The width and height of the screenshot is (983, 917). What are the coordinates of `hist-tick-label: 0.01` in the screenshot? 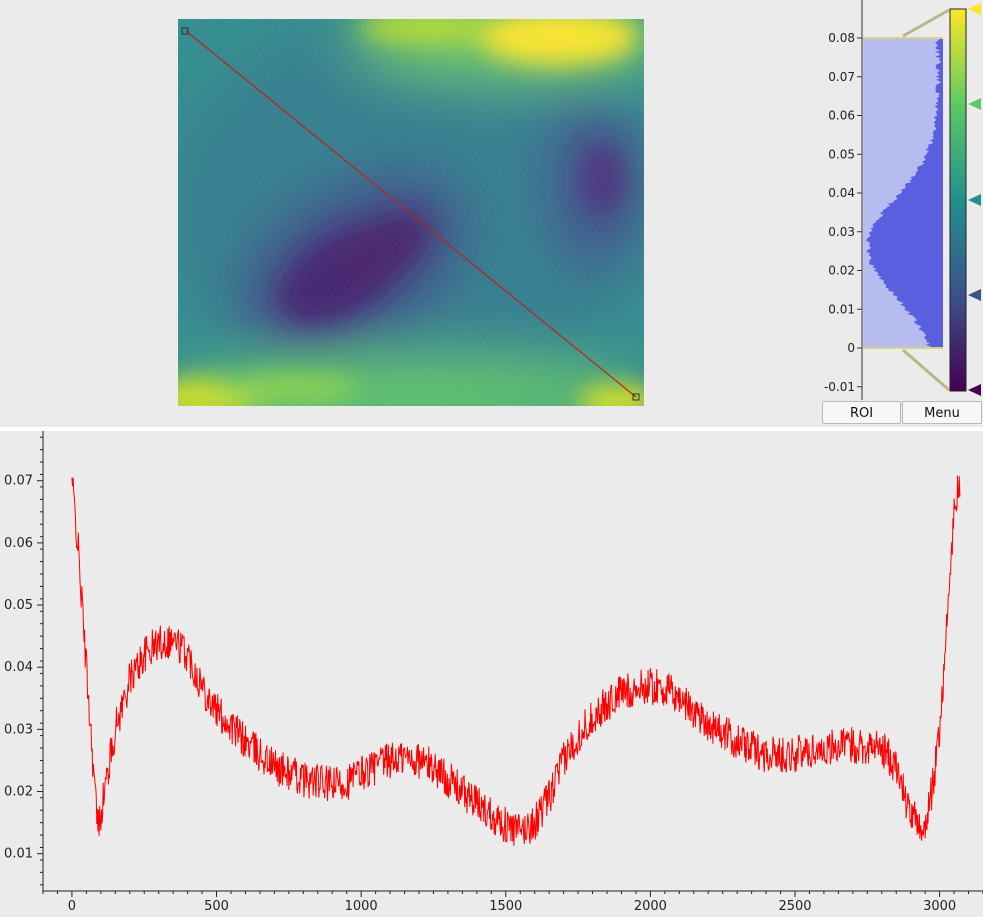 It's located at (841, 309).